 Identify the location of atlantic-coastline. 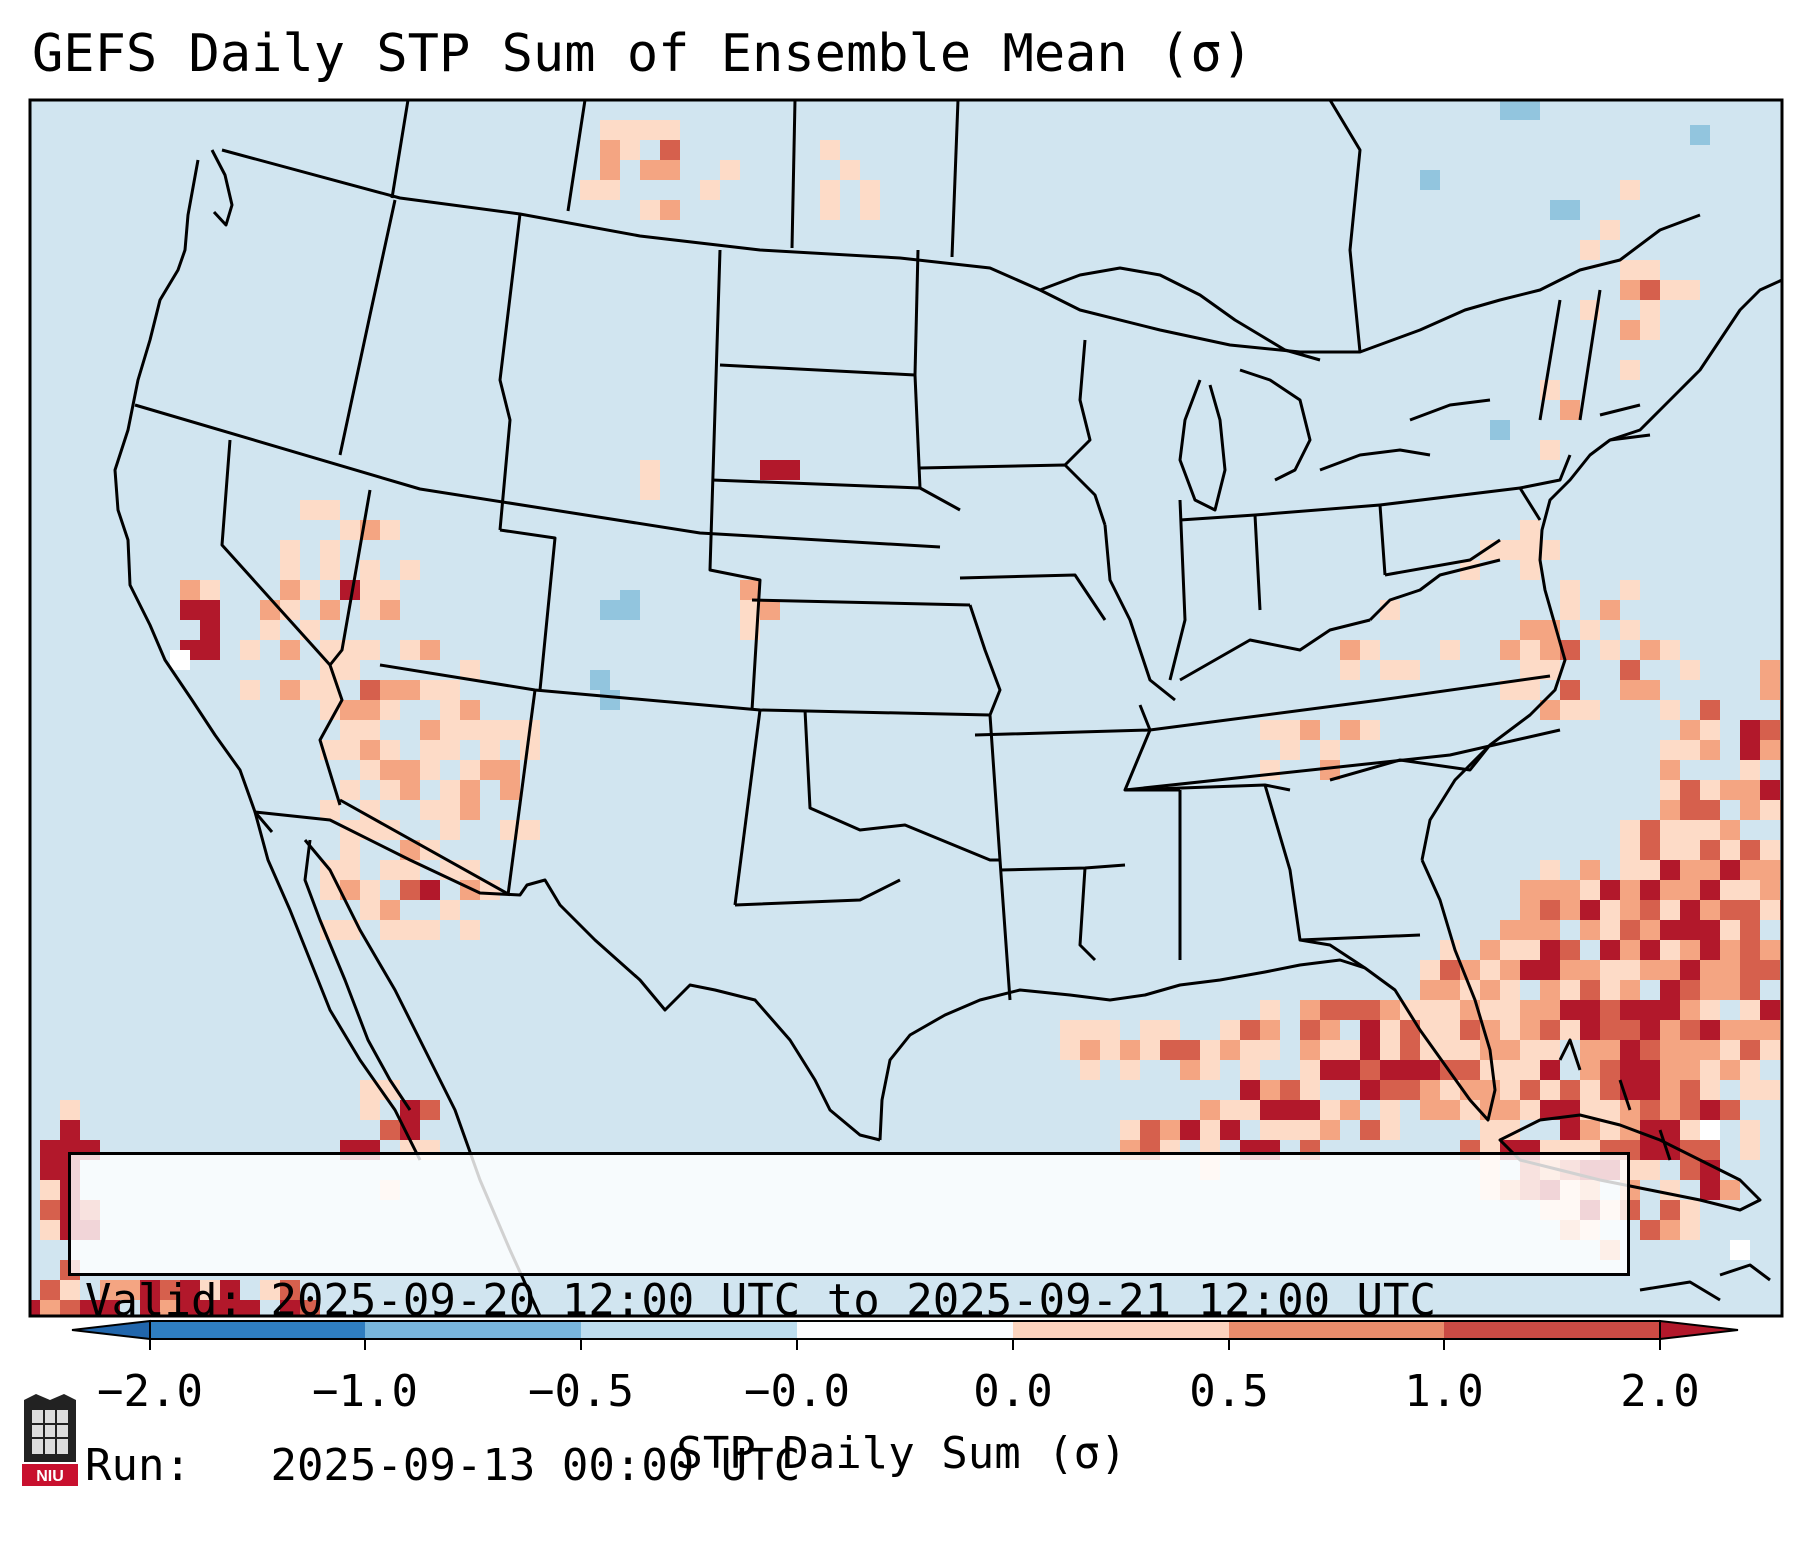
(1601, 569).